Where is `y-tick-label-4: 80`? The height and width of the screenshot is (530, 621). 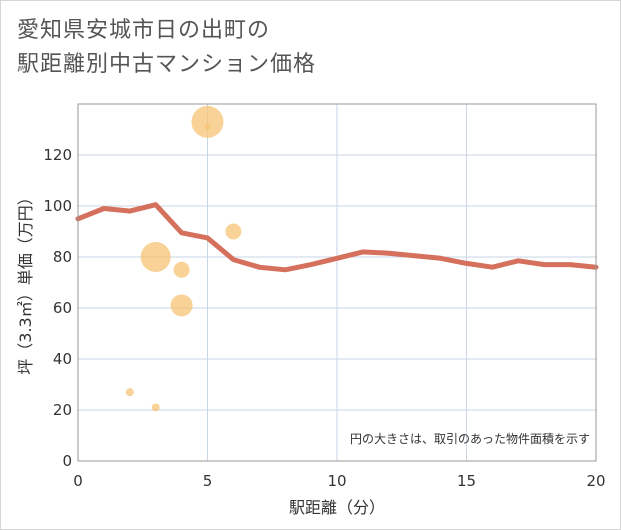 y-tick-label-4: 80 is located at coordinates (62, 257).